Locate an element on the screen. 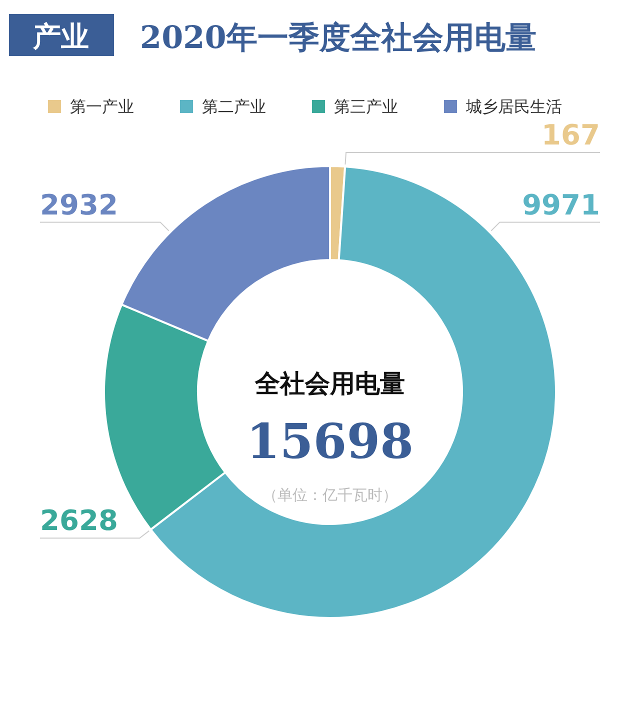  chart-title: 2020年一季度全社会用电量 is located at coordinates (338, 38).